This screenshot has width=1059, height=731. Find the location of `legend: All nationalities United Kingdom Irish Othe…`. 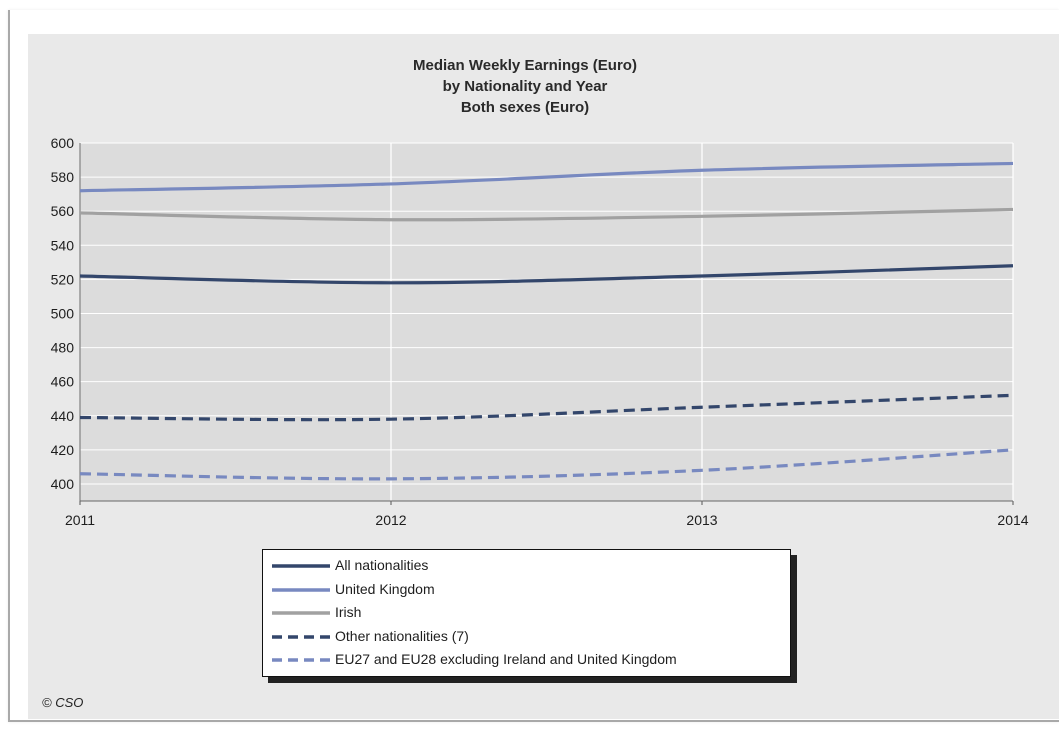

legend: All nationalities United Kingdom Irish Othe… is located at coordinates (526, 613).